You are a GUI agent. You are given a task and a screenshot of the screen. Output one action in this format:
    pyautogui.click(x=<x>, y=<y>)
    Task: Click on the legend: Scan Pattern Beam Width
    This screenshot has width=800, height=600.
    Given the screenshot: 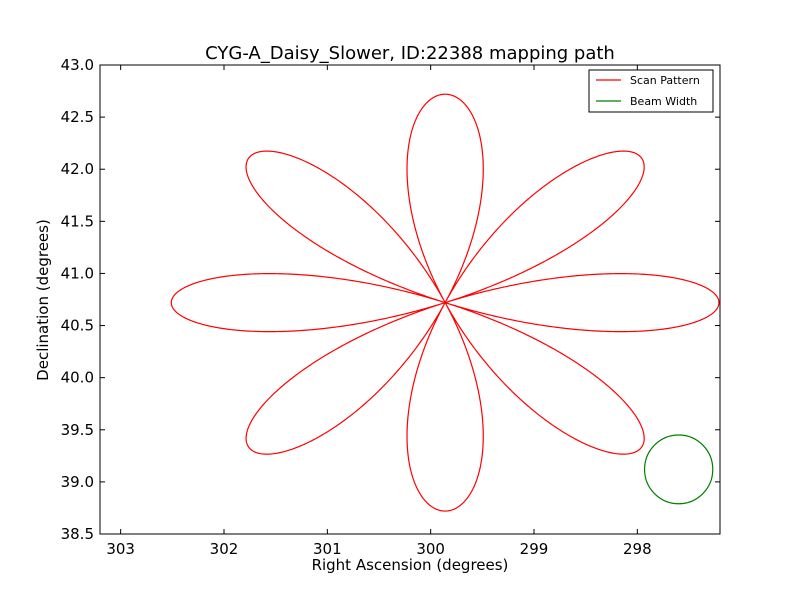 What is the action you would take?
    pyautogui.click(x=651, y=91)
    